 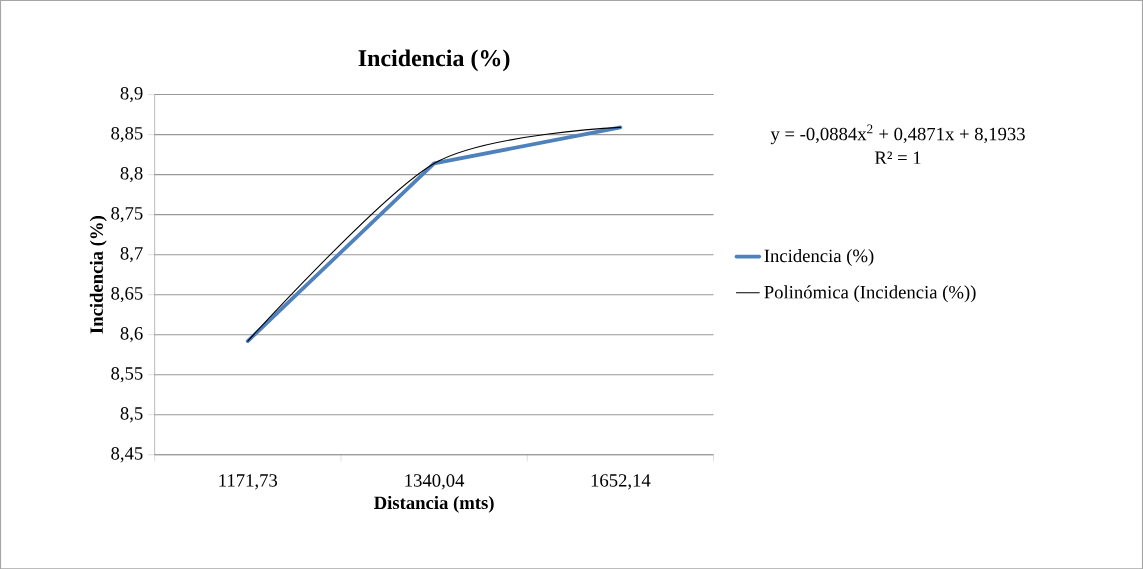 What do you see at coordinates (819, 257) in the screenshot?
I see `legend-label: Incidencia (%)` at bounding box center [819, 257].